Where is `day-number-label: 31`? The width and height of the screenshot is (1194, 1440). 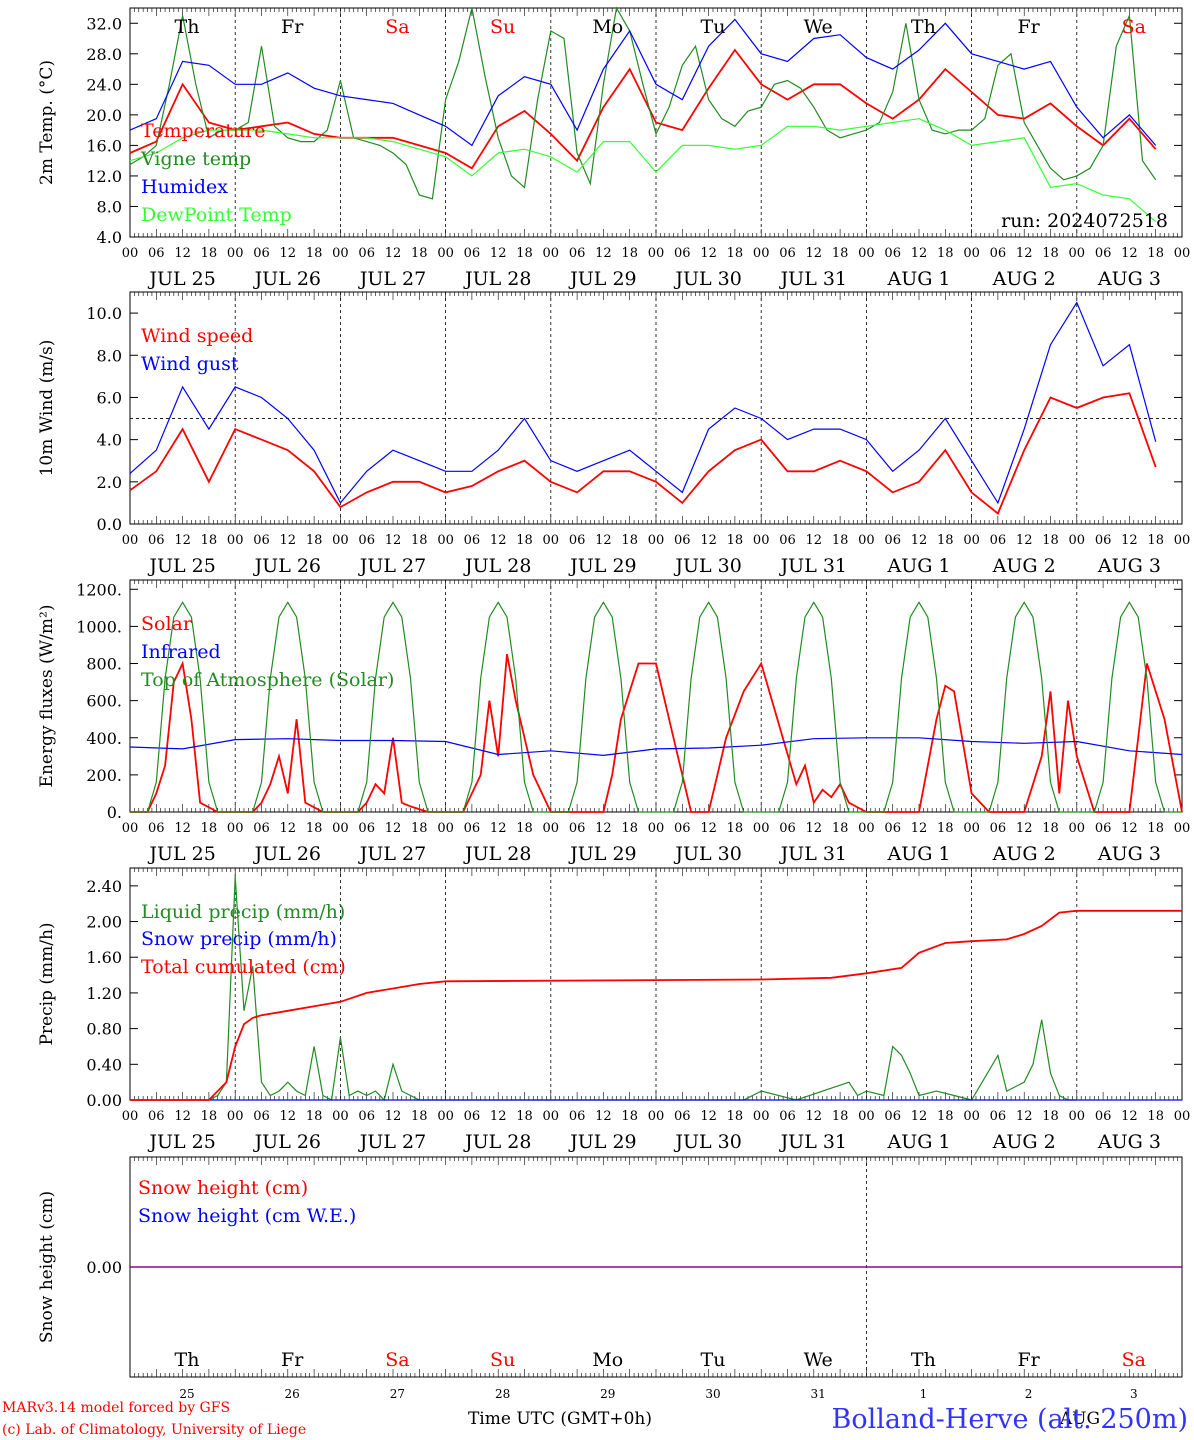
day-number-label: 31 is located at coordinates (818, 1394).